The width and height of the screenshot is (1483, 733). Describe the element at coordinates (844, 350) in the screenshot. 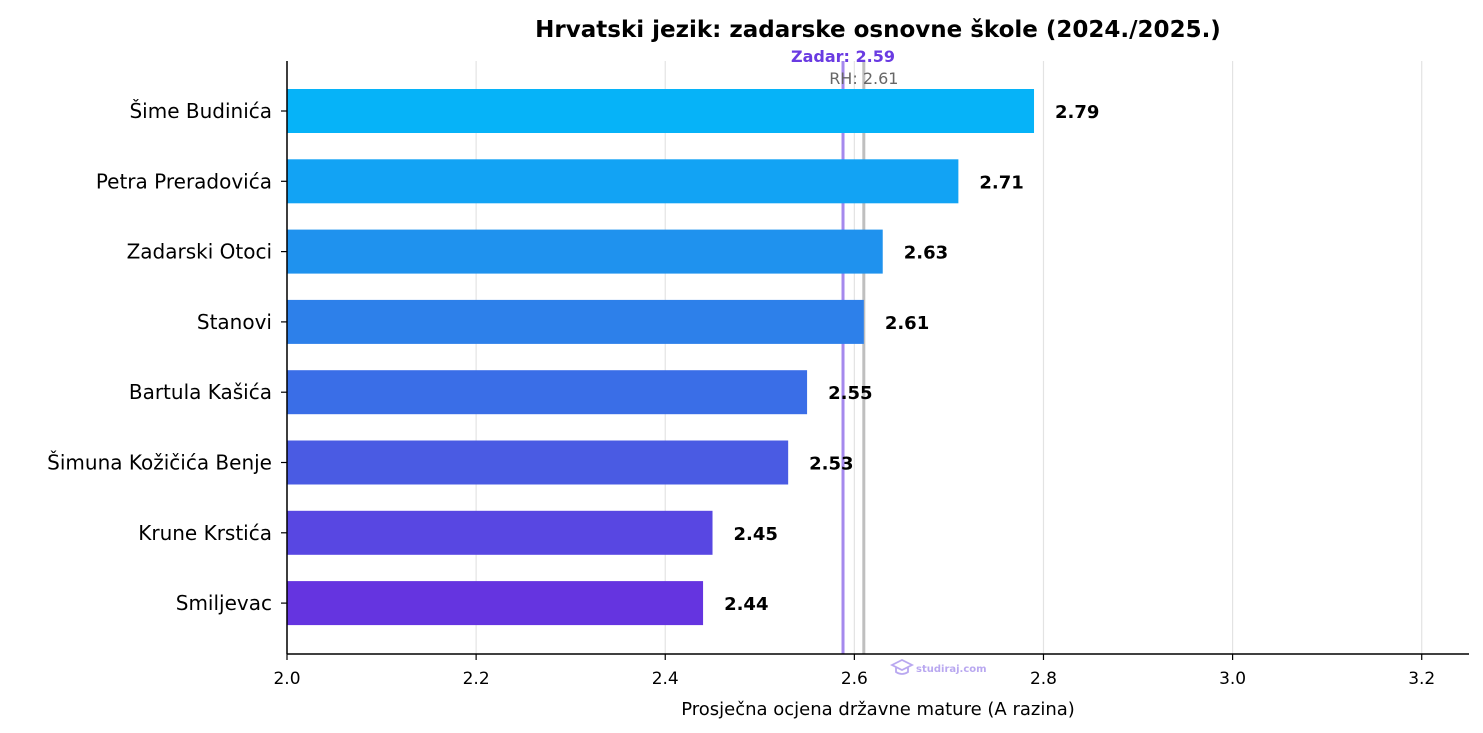

I see `reference-lines: Zadar: 2.59 RH: 2.61` at that location.